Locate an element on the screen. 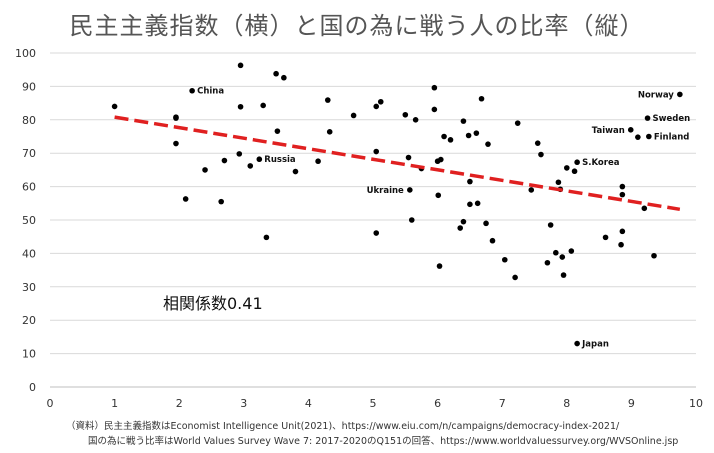  x-tick-label: 2 is located at coordinates (179, 403).